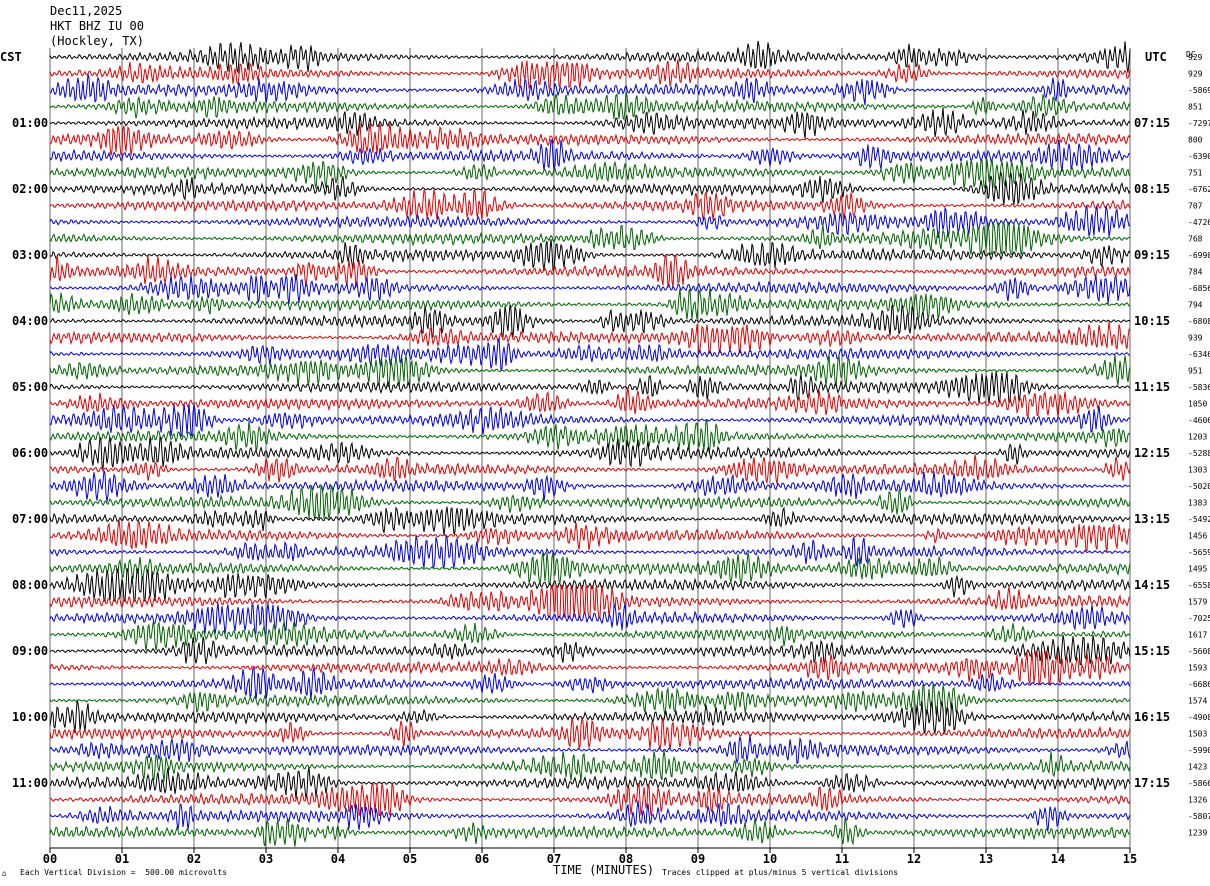 The image size is (1210, 886). What do you see at coordinates (30, 783) in the screenshot?
I see `left-hour-label: 11:00` at bounding box center [30, 783].